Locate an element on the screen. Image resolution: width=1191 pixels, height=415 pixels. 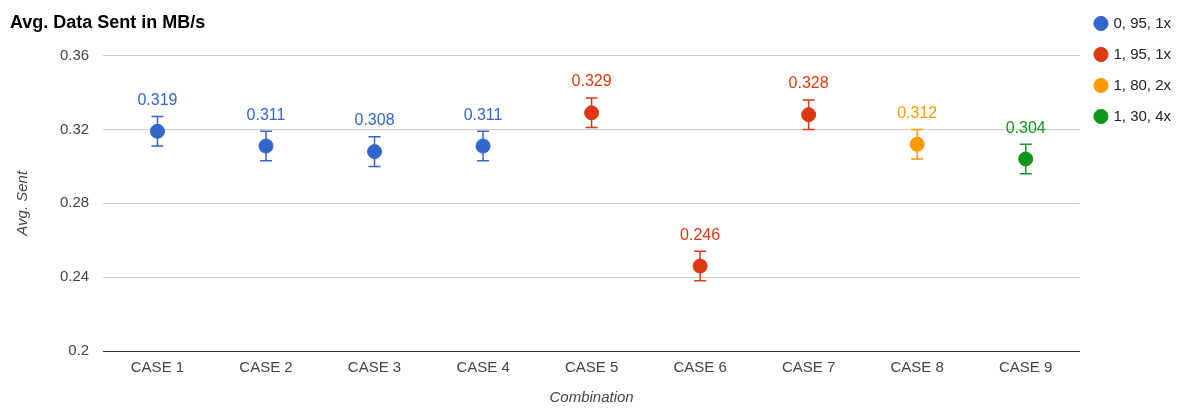
legend-label: 1, 95, 1x is located at coordinates (1142, 53).